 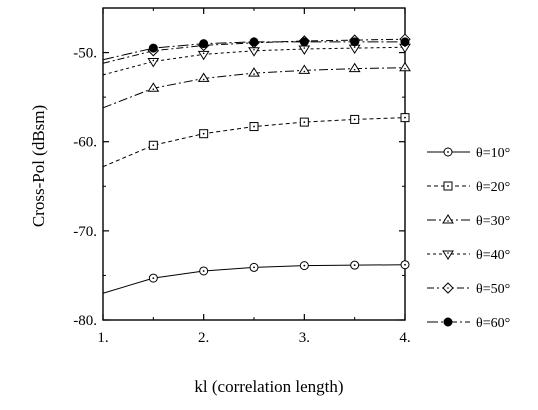 What do you see at coordinates (85, 232) in the screenshot?
I see `y-tick-label-2: -70.` at bounding box center [85, 232].